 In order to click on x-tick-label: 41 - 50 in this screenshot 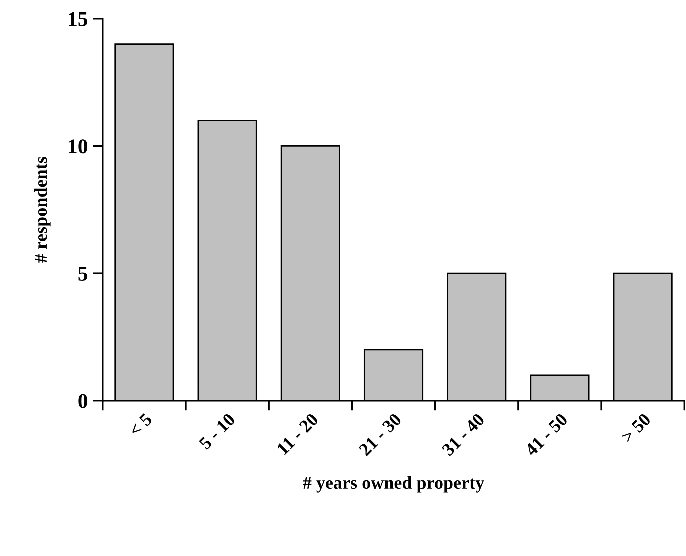, I will do `click(546, 434)`.